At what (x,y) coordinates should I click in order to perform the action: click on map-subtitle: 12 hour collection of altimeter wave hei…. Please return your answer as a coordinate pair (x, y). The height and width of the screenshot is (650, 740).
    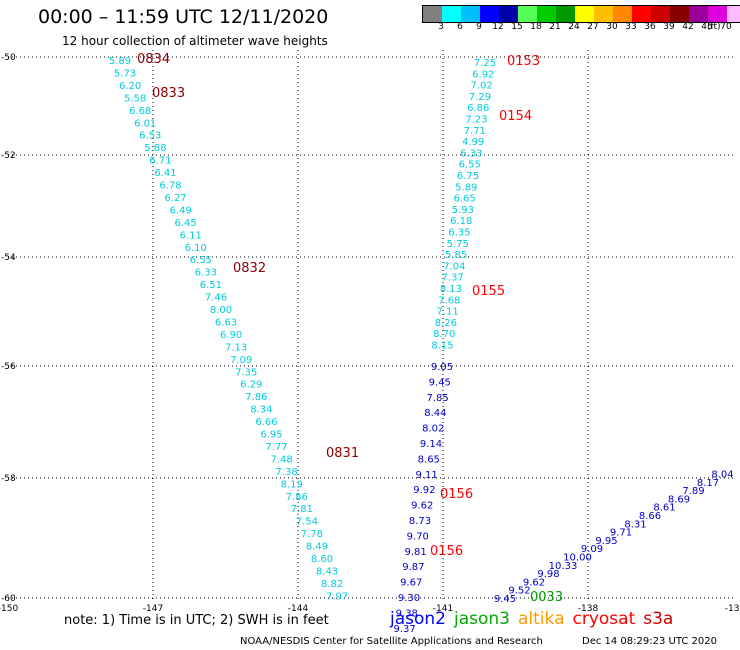
    Looking at the image, I should click on (195, 41).